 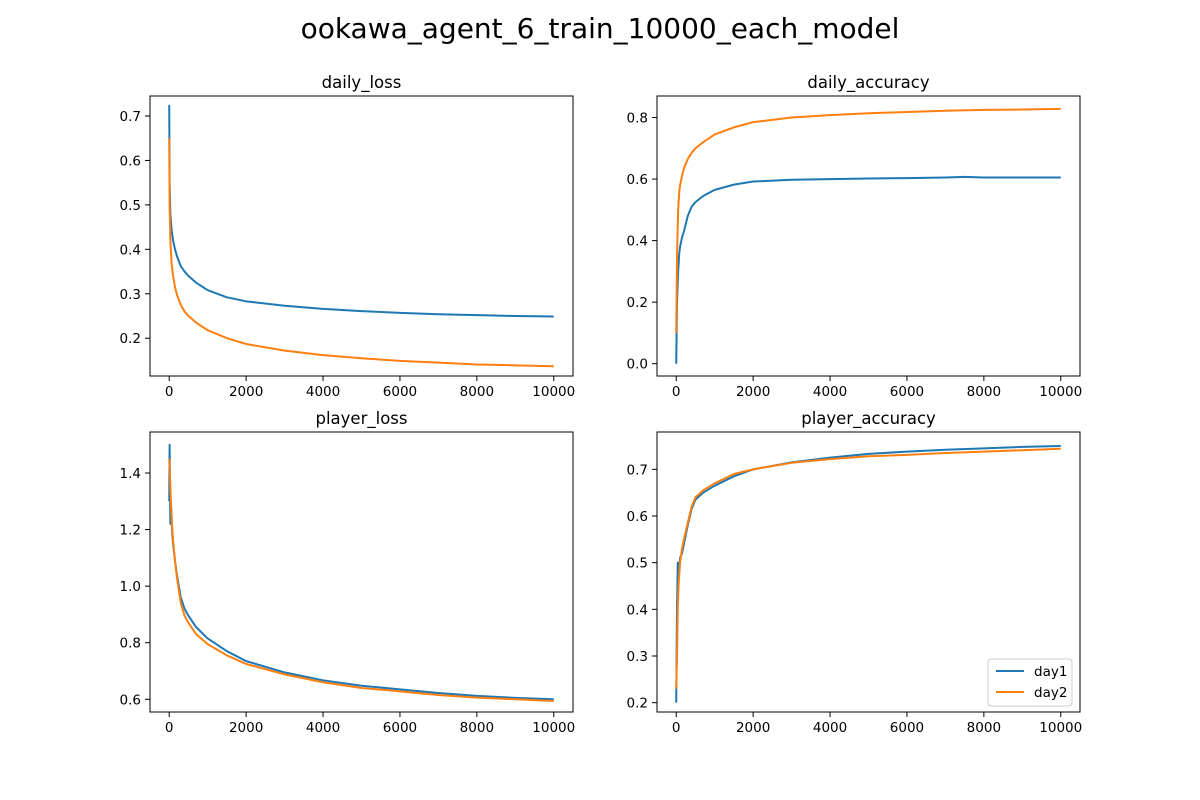 What do you see at coordinates (637, 365) in the screenshot?
I see `y-tick-label: 0.0` at bounding box center [637, 365].